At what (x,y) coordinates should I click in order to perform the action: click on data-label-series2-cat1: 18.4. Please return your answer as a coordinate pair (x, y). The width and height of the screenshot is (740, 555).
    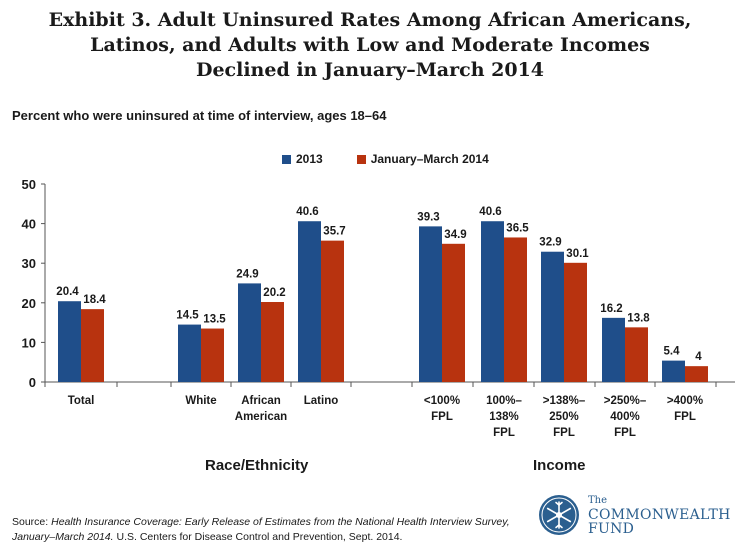
    Looking at the image, I should click on (94, 300).